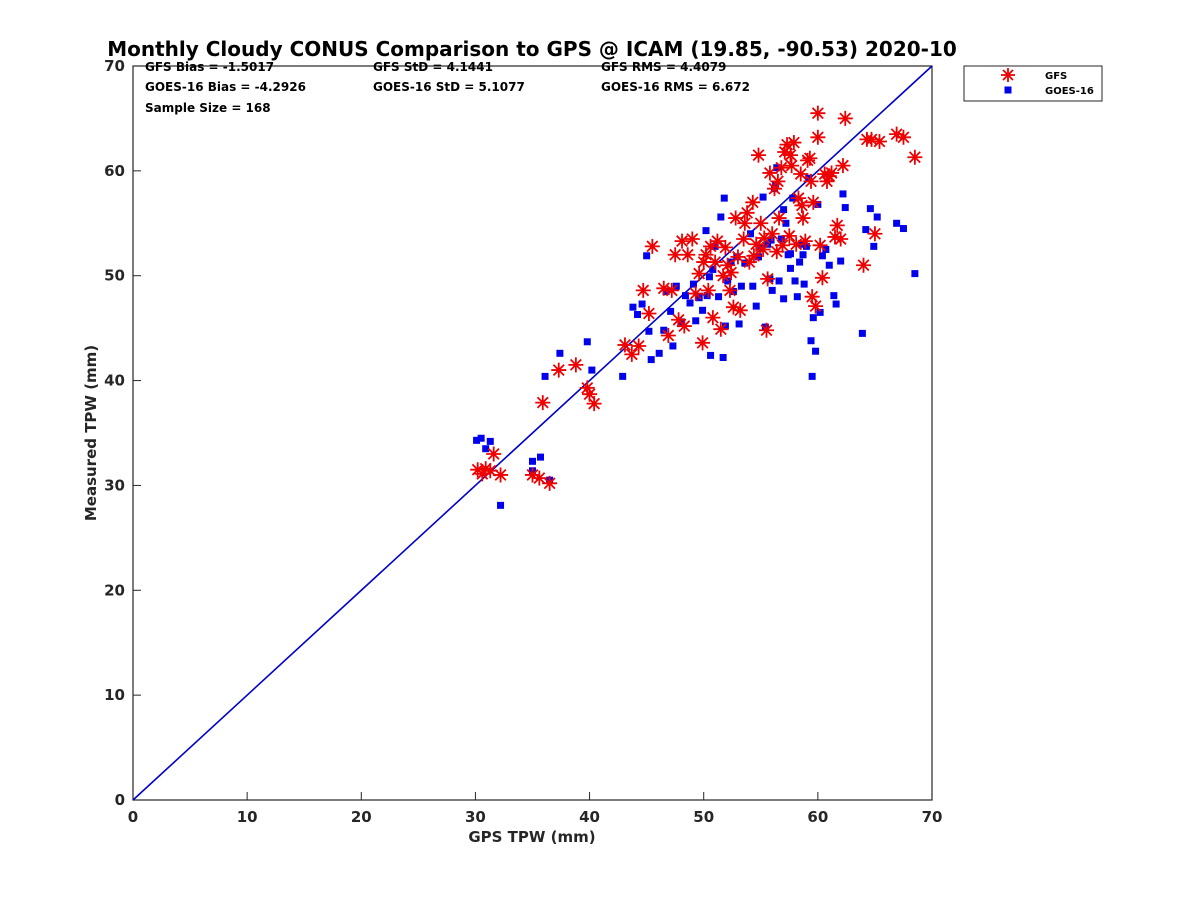  I want to click on y-axis-label: Measured TPW (mm), so click(91, 433).